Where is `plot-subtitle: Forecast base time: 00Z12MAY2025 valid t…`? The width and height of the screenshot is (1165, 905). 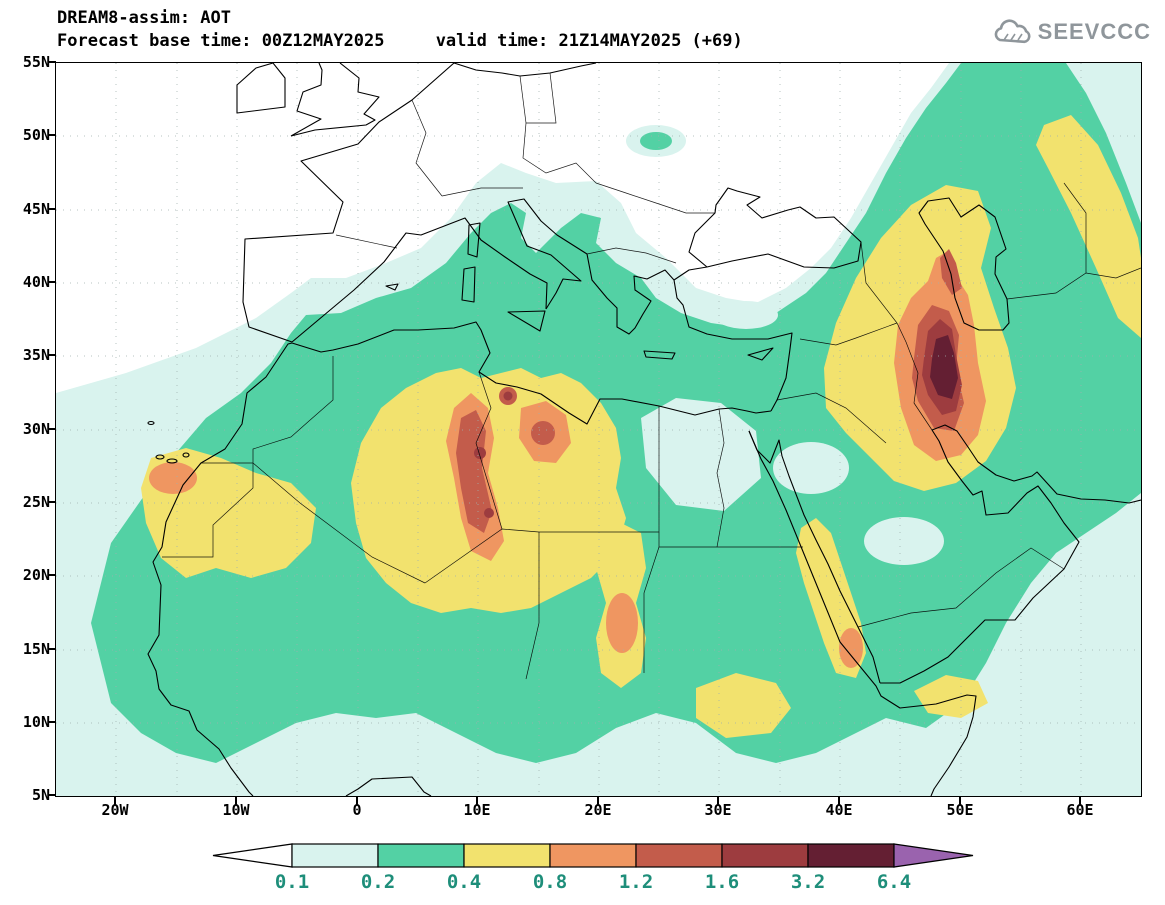 plot-subtitle: Forecast base time: 00Z12MAY2025 valid t… is located at coordinates (400, 41).